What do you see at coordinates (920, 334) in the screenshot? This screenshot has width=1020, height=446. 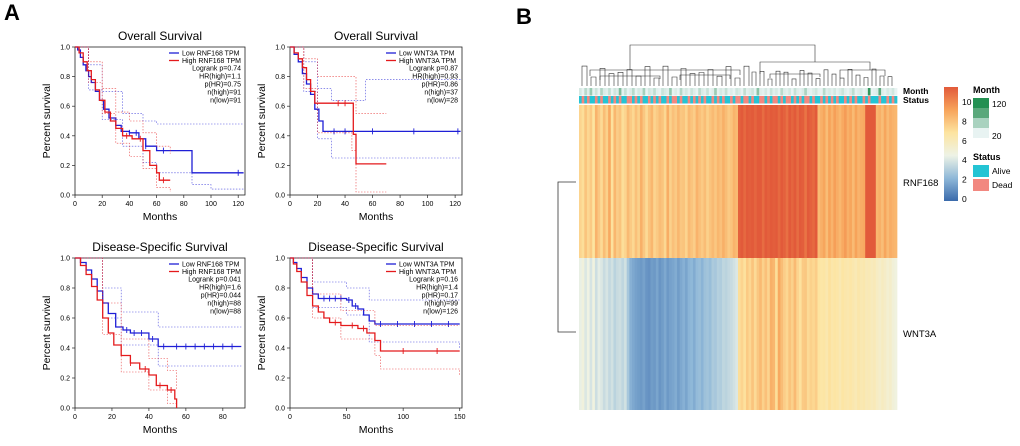 I see `row-label-wnt3a: WNT3A` at bounding box center [920, 334].